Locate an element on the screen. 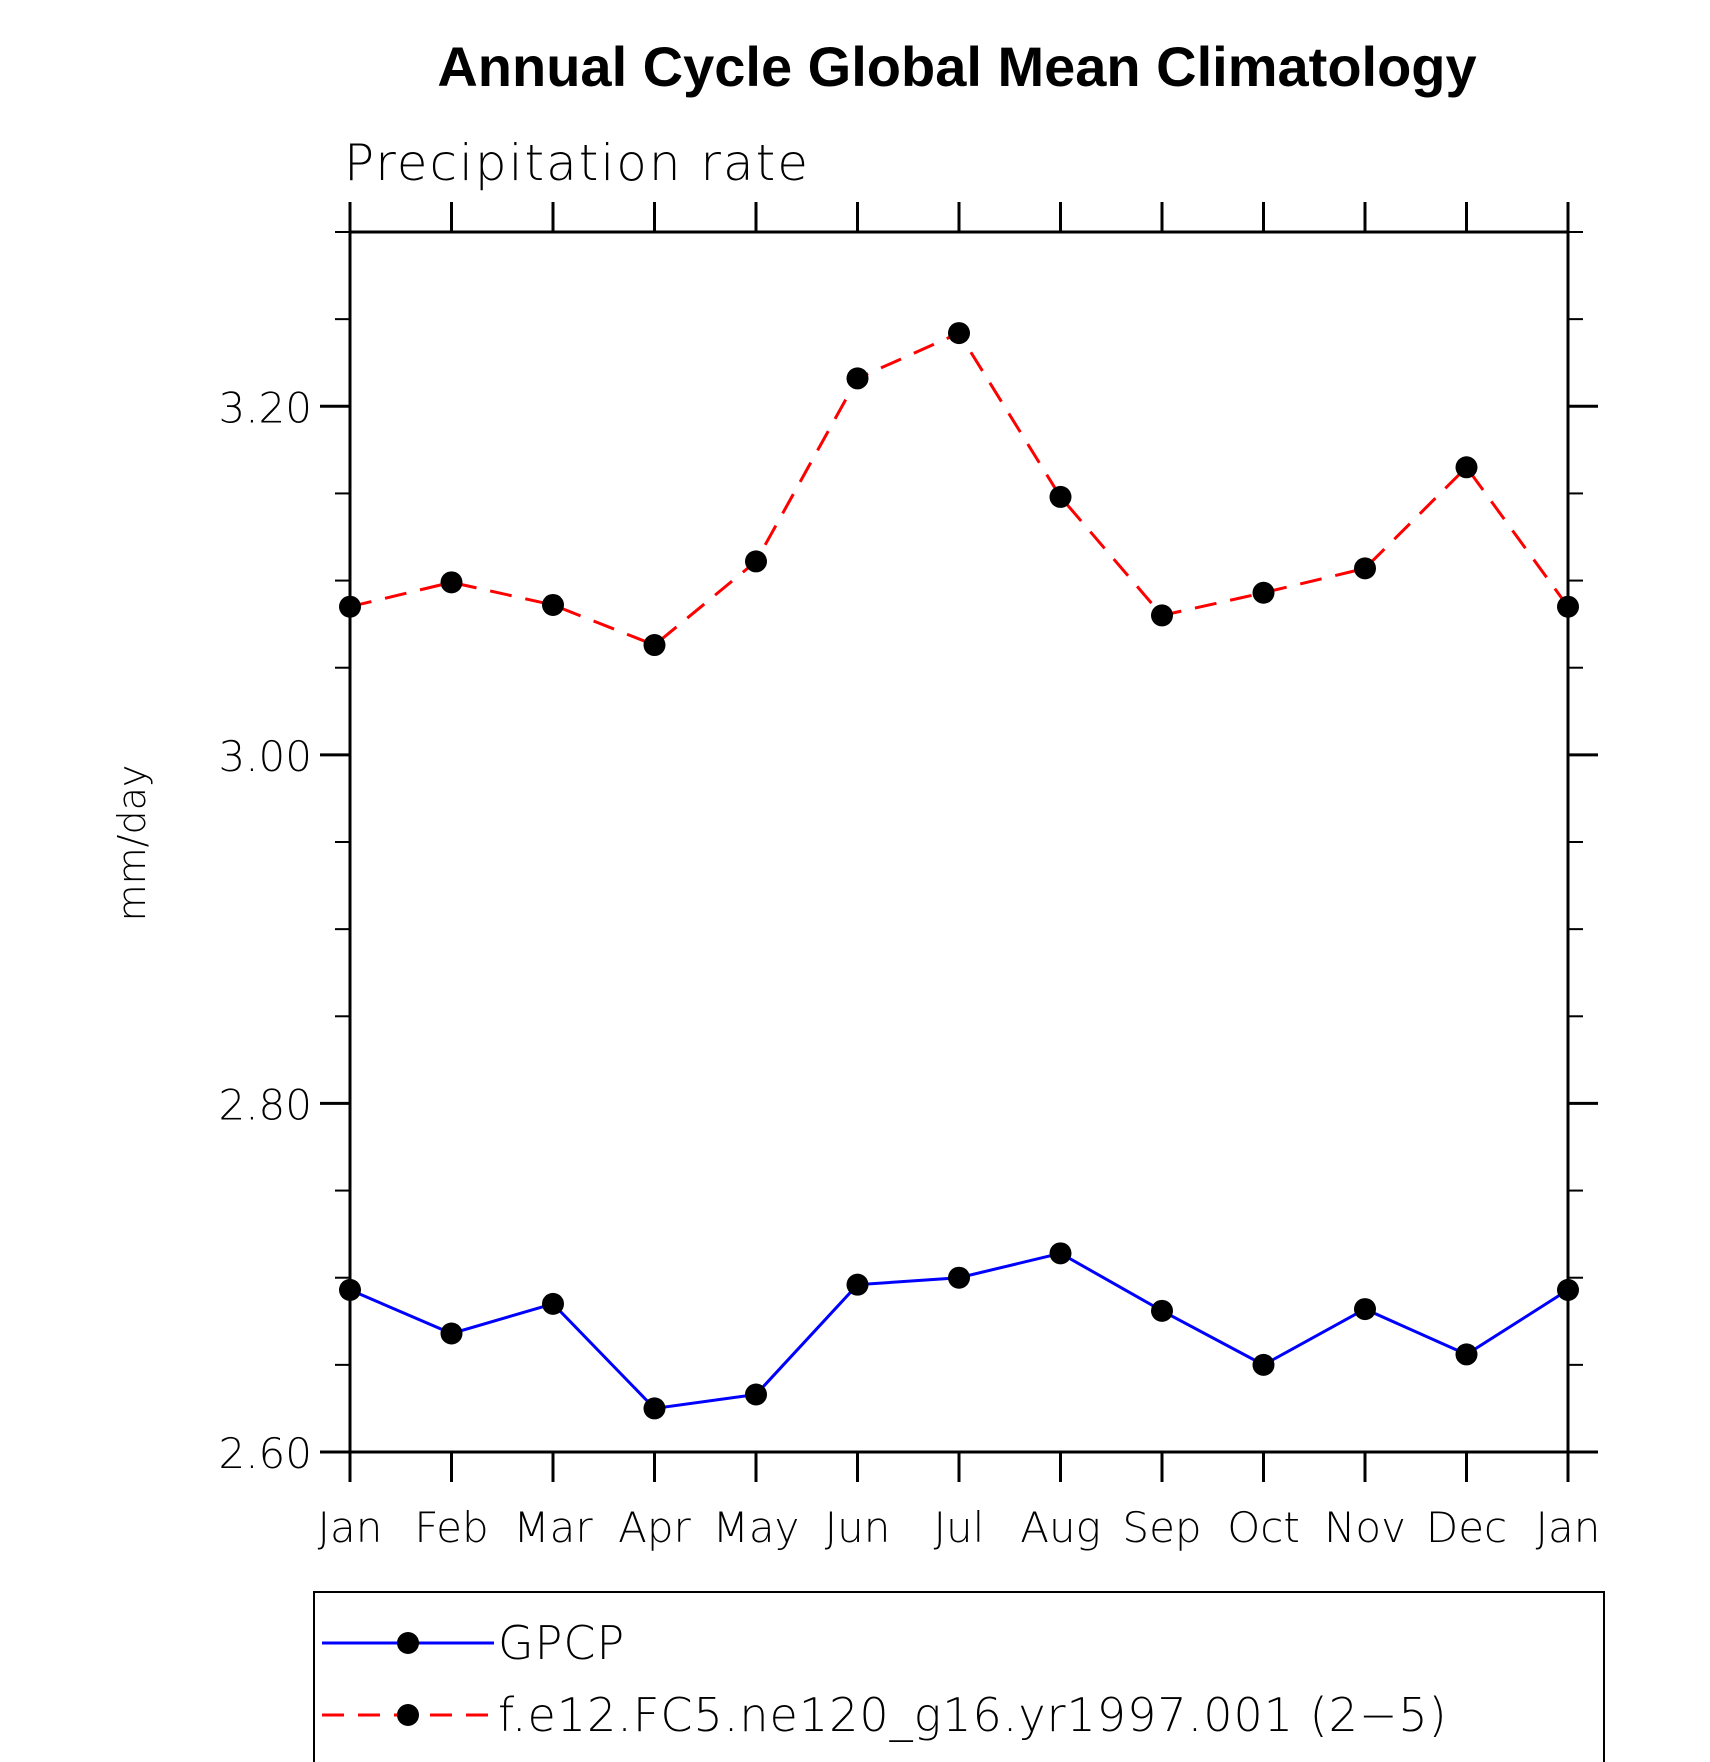 The image size is (1710, 1762). legend-box is located at coordinates (959, 1676).